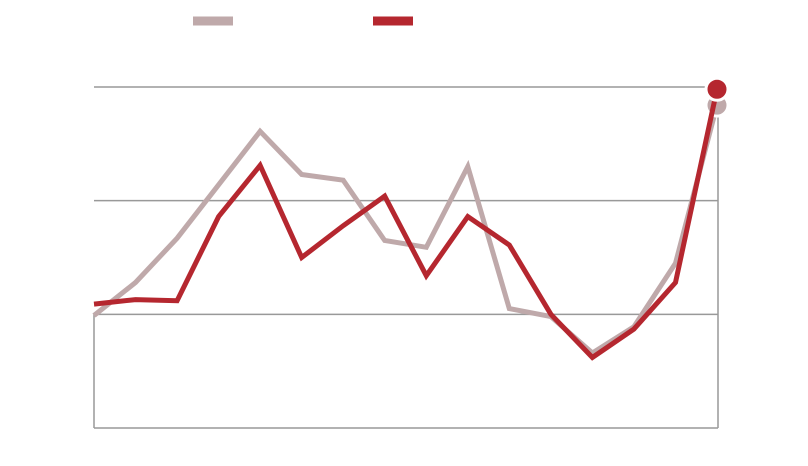 This screenshot has height=466, width=808. What do you see at coordinates (717, 89) in the screenshot?
I see `end-marker` at bounding box center [717, 89].